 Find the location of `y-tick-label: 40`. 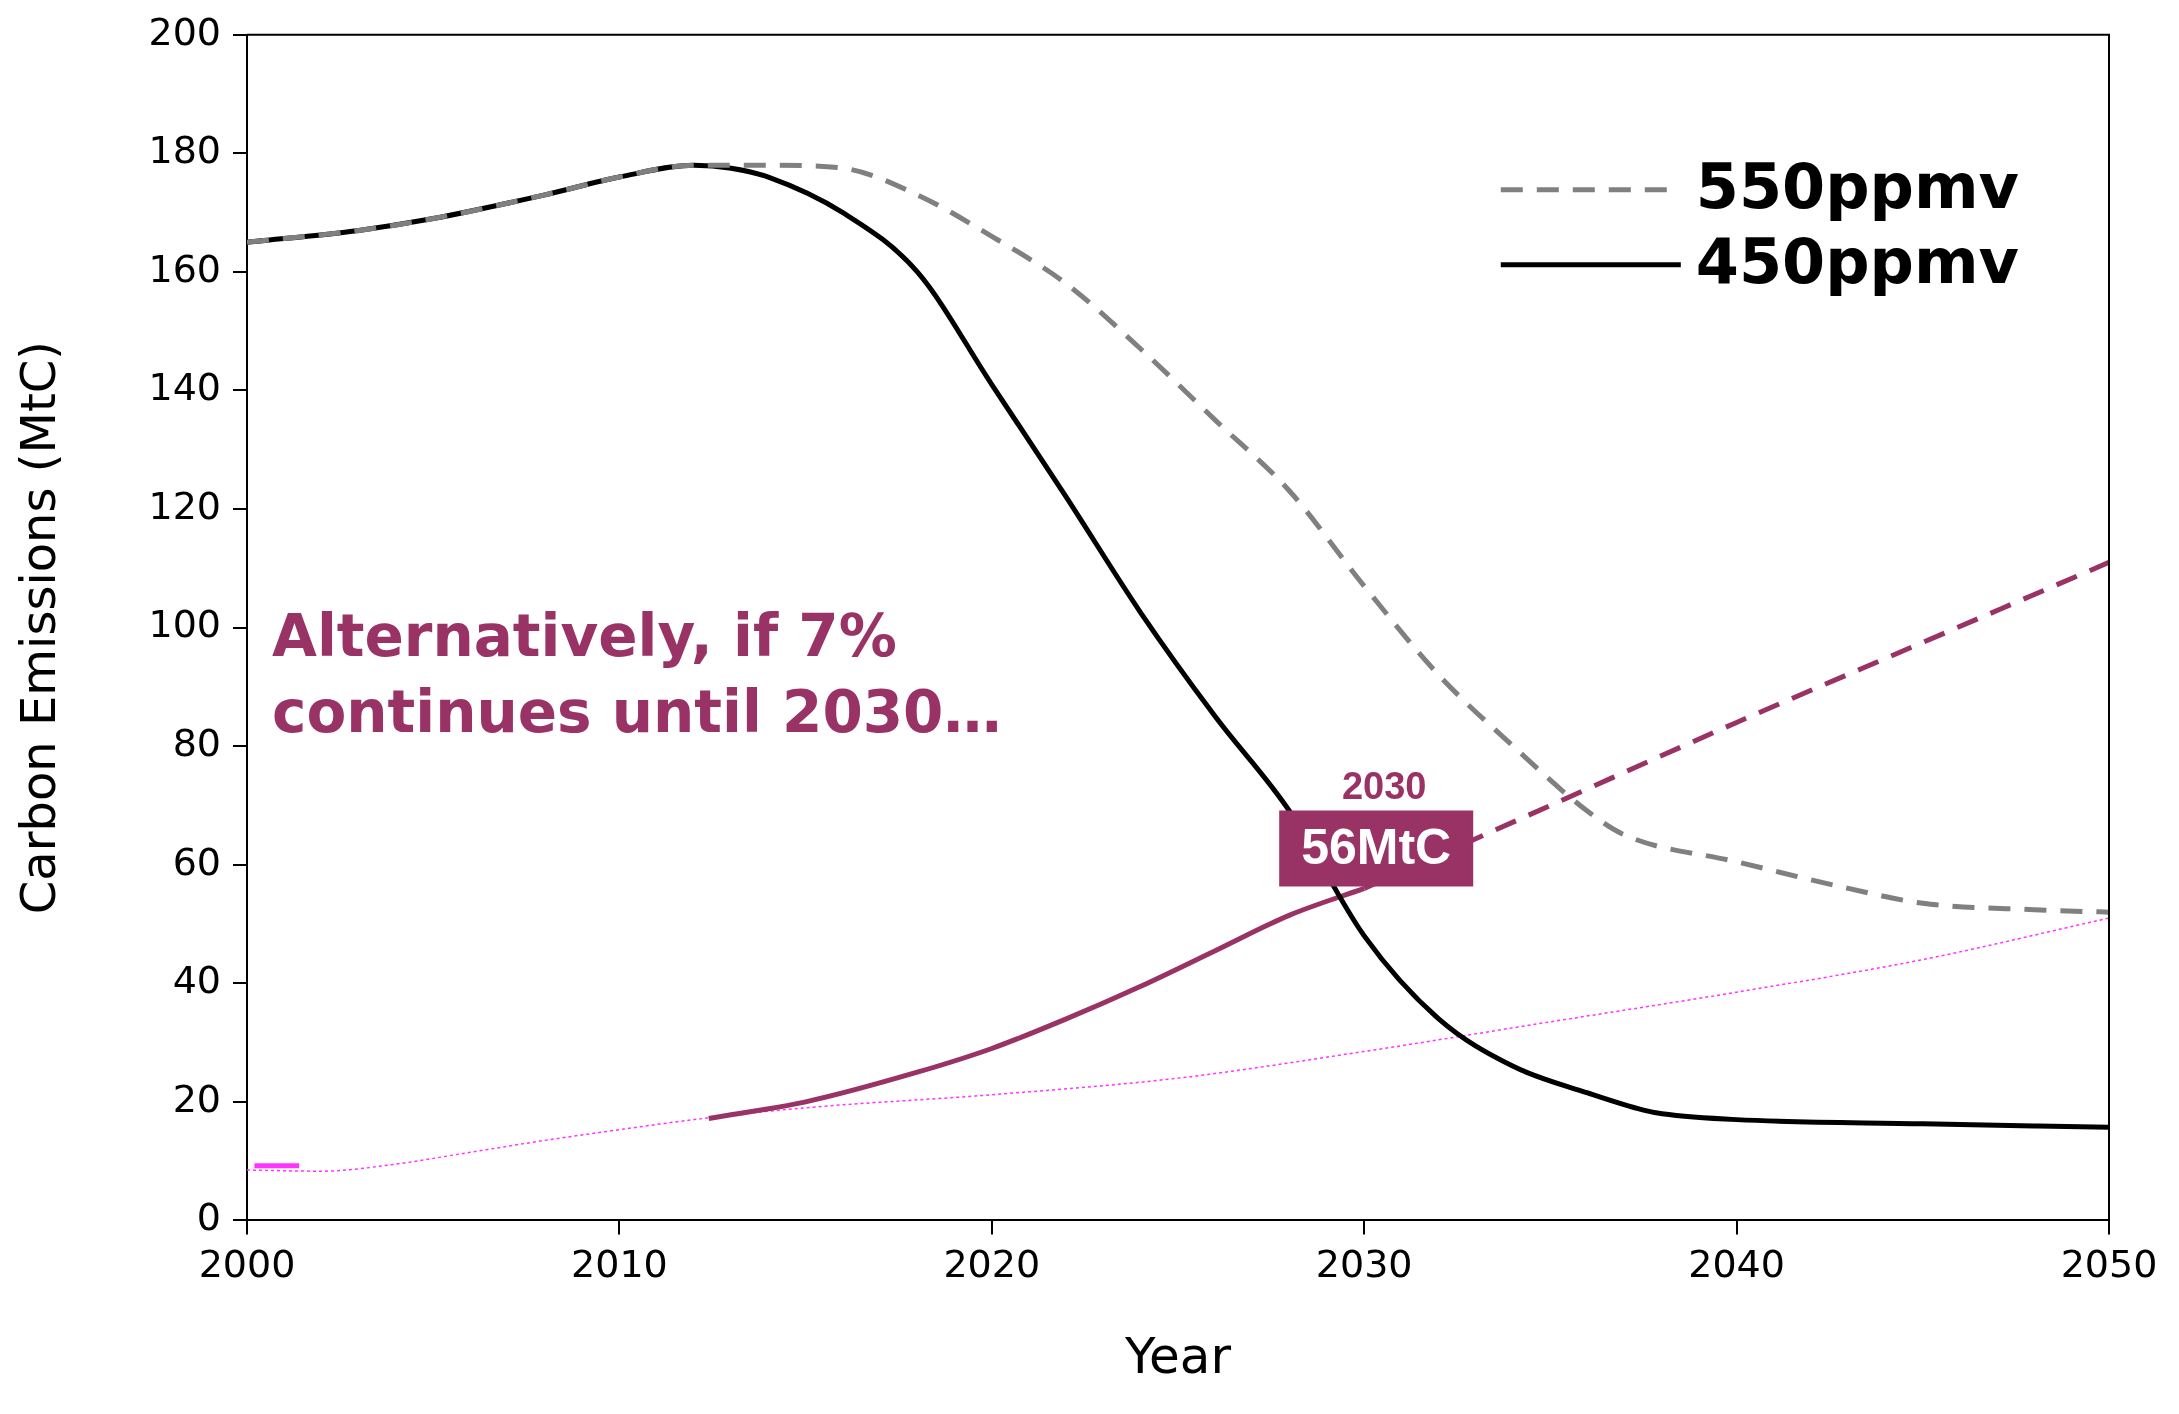

y-tick-label: 40 is located at coordinates (196, 980).